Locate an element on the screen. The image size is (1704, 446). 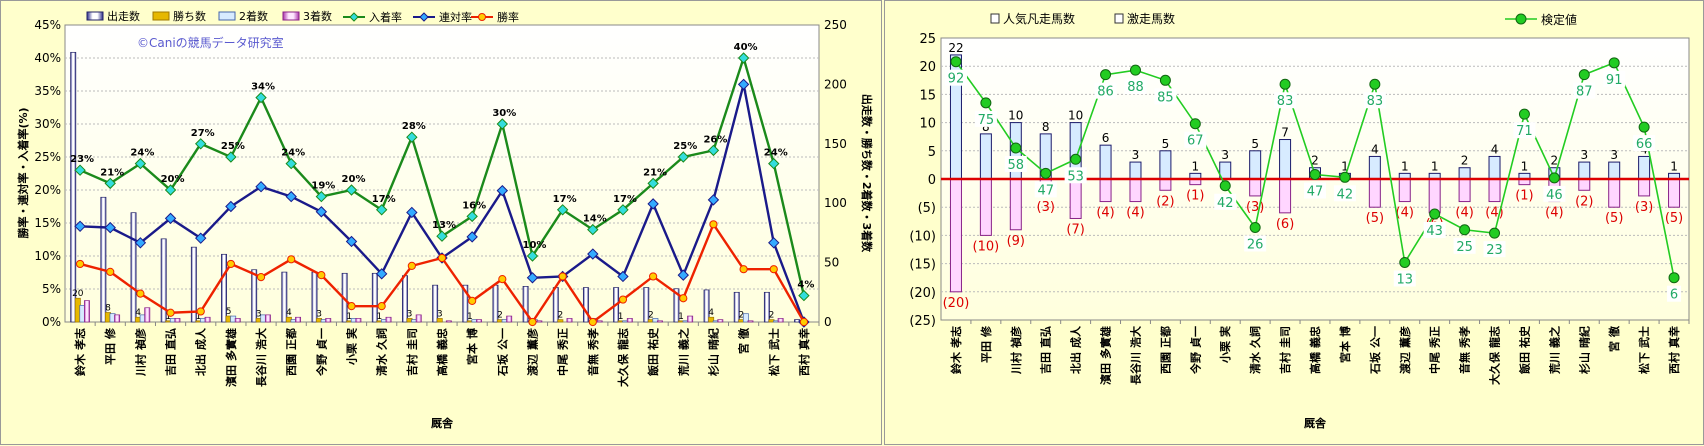
legend-label: 人気凡走馬数 is located at coordinates (1039, 18).